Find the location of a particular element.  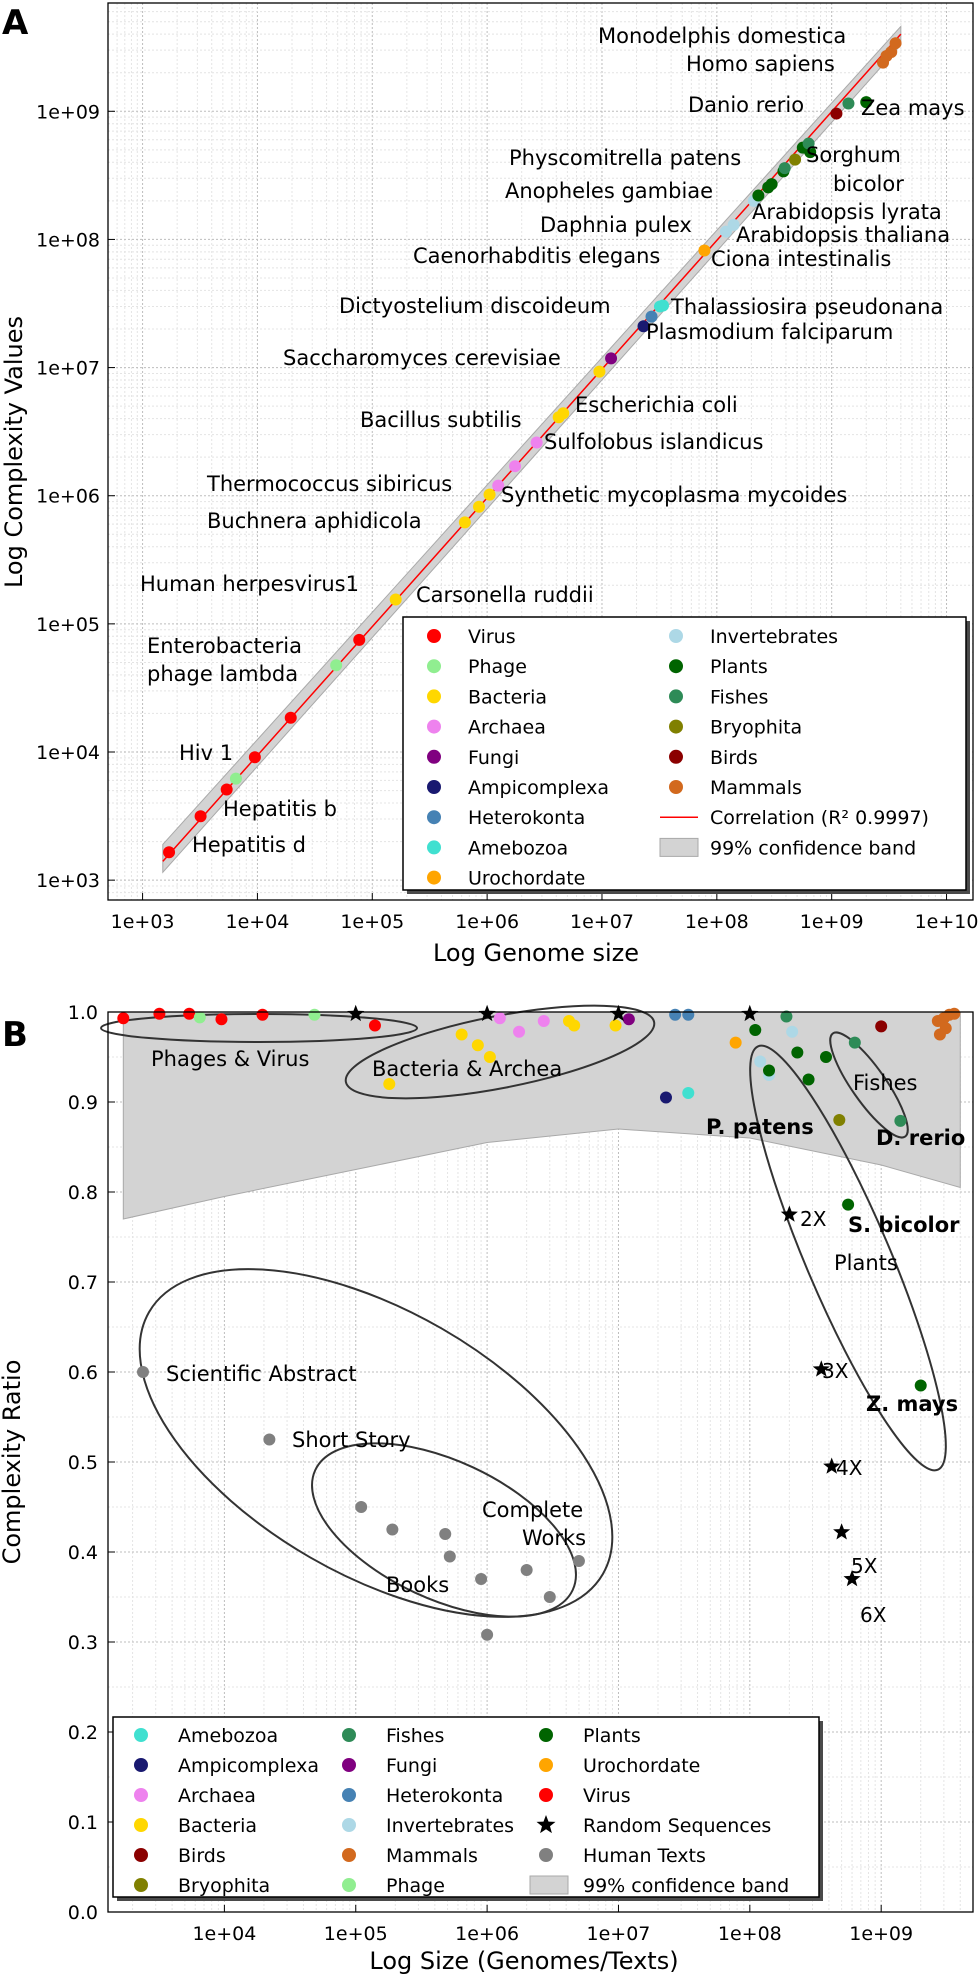

annotation-buchnera-aphidicola: Buchnera aphidicola is located at coordinates (314, 521).